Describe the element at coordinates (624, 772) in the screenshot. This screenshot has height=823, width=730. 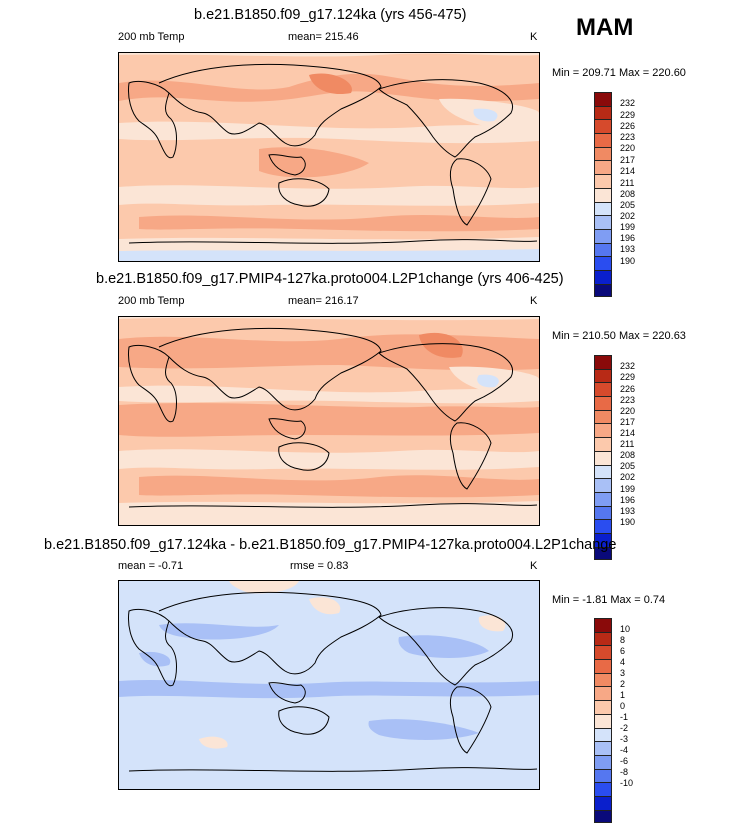
I see `p3-cb-label-13: -8` at that location.